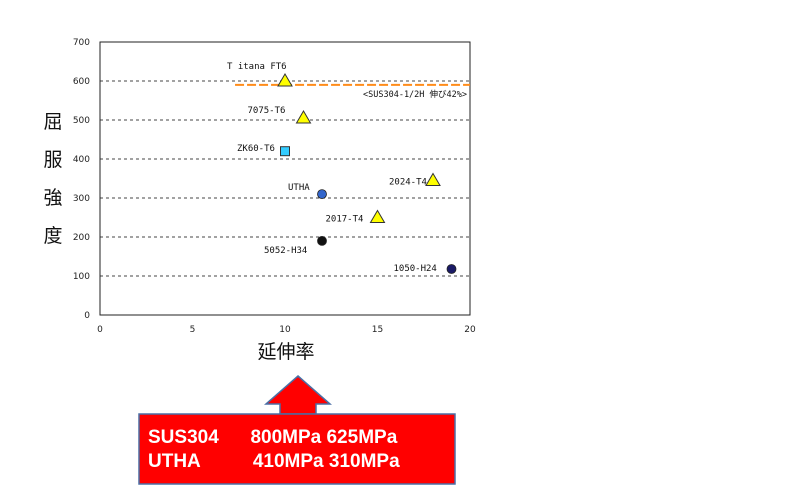  I want to click on x-axis-label: 延伸率, so click(285, 352).